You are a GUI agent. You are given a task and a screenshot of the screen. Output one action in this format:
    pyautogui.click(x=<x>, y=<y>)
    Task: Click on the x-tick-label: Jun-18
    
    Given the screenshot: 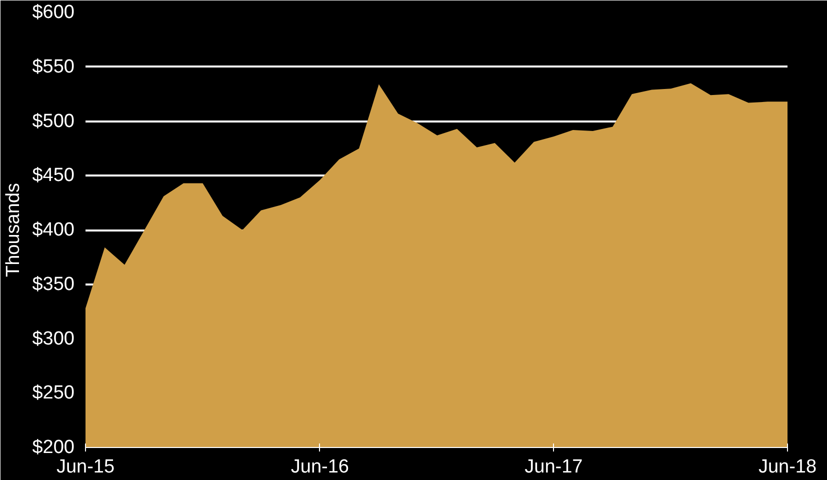 What is the action you would take?
    pyautogui.click(x=787, y=467)
    